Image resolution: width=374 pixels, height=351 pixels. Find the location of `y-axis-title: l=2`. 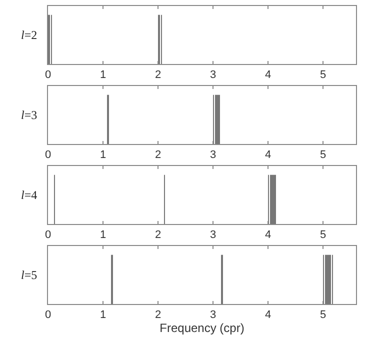

y-axis-title: l=2 is located at coordinates (29, 35).